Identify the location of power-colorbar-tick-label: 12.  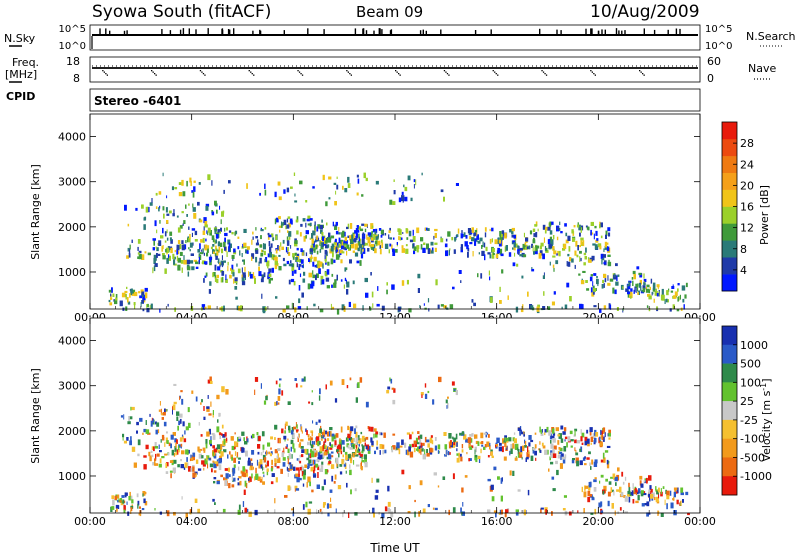
(747, 228).